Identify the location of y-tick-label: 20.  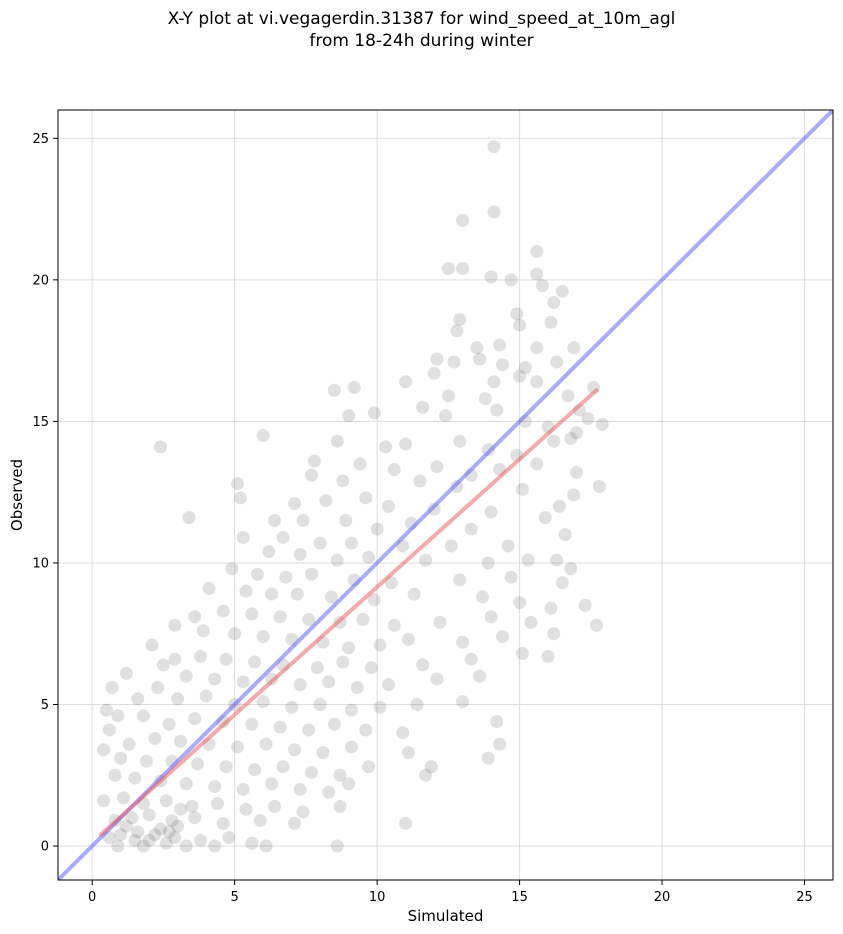
(40, 280).